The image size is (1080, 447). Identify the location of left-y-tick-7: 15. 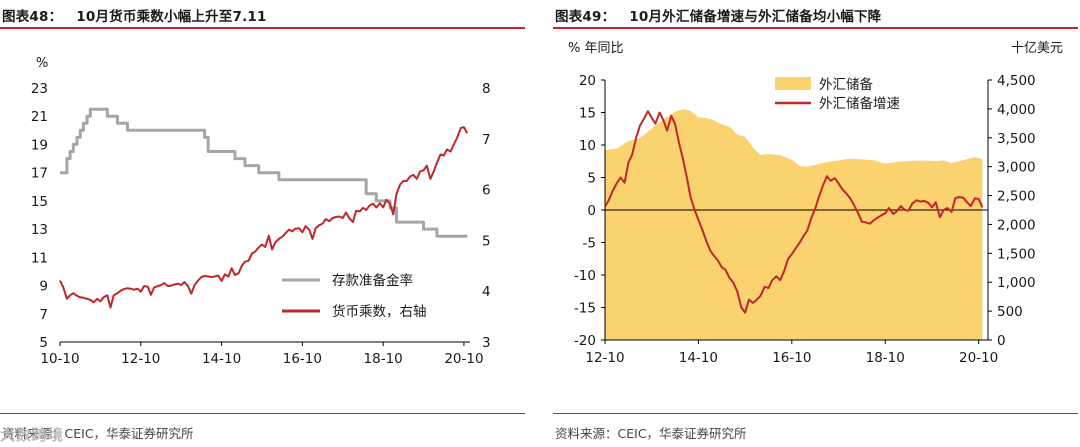
(587, 114).